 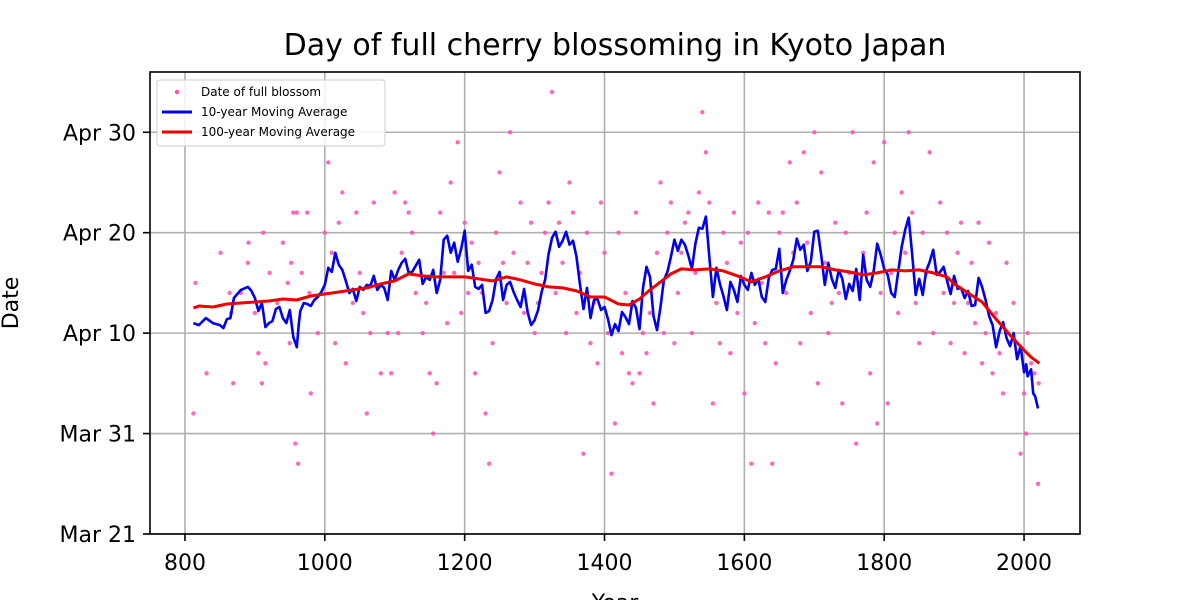 I want to click on y-tick-label: Apr 10, so click(x=99, y=334).